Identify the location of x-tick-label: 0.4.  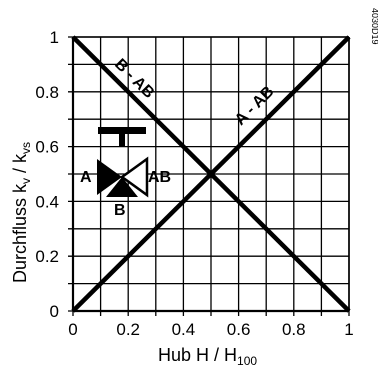
(184, 329).